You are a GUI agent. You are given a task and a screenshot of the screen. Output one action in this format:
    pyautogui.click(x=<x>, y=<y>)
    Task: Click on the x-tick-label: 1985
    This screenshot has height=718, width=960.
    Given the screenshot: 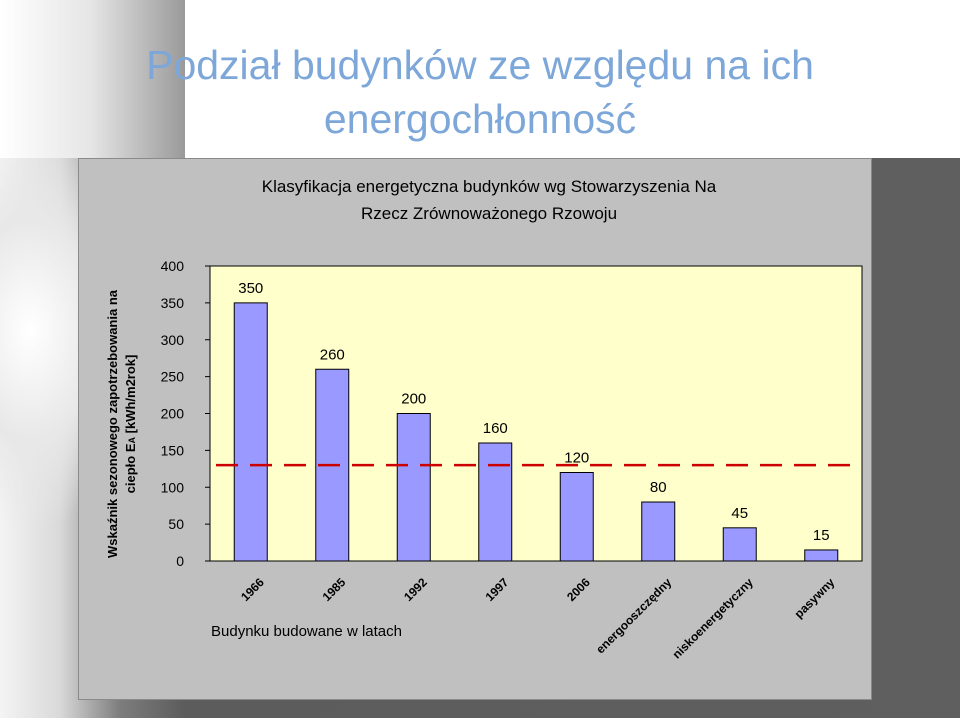 What is the action you would take?
    pyautogui.click(x=334, y=589)
    